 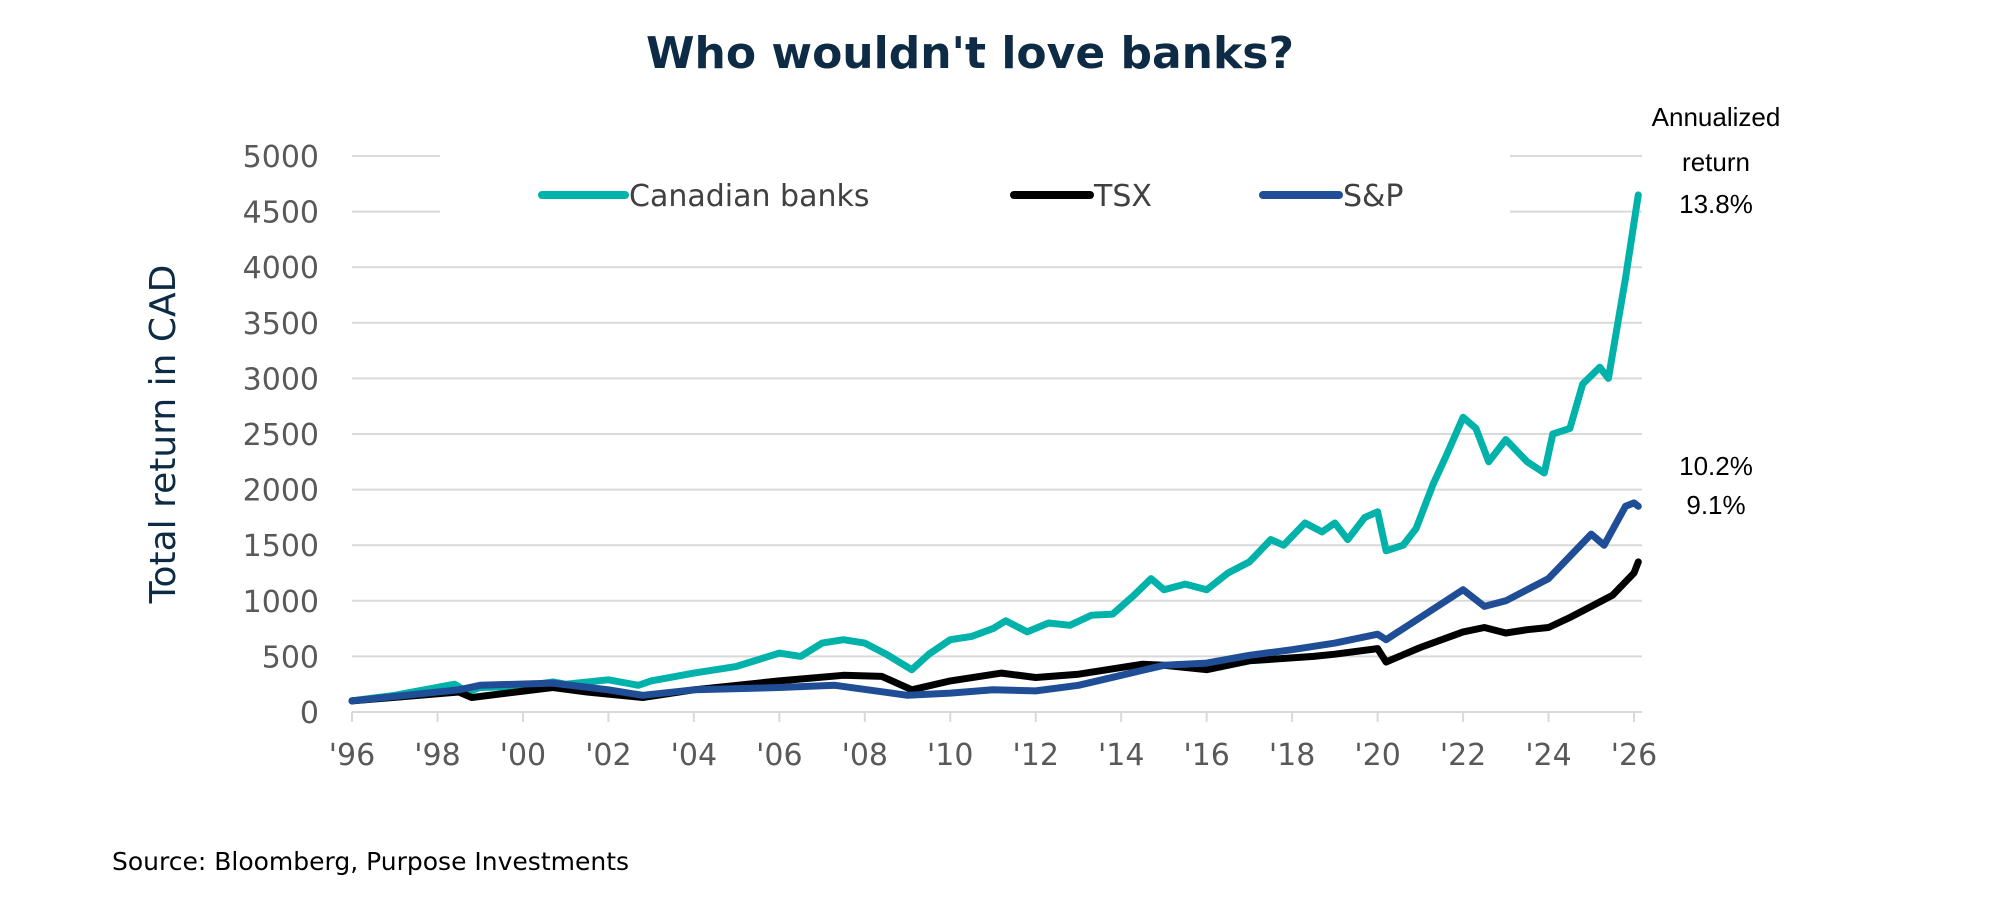 What do you see at coordinates (163, 435) in the screenshot?
I see `y-axis-label: Total return in CAD` at bounding box center [163, 435].